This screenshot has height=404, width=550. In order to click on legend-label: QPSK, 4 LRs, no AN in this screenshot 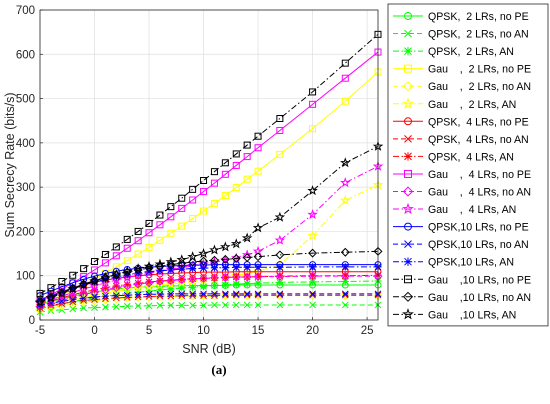, I will do `click(478, 140)`.